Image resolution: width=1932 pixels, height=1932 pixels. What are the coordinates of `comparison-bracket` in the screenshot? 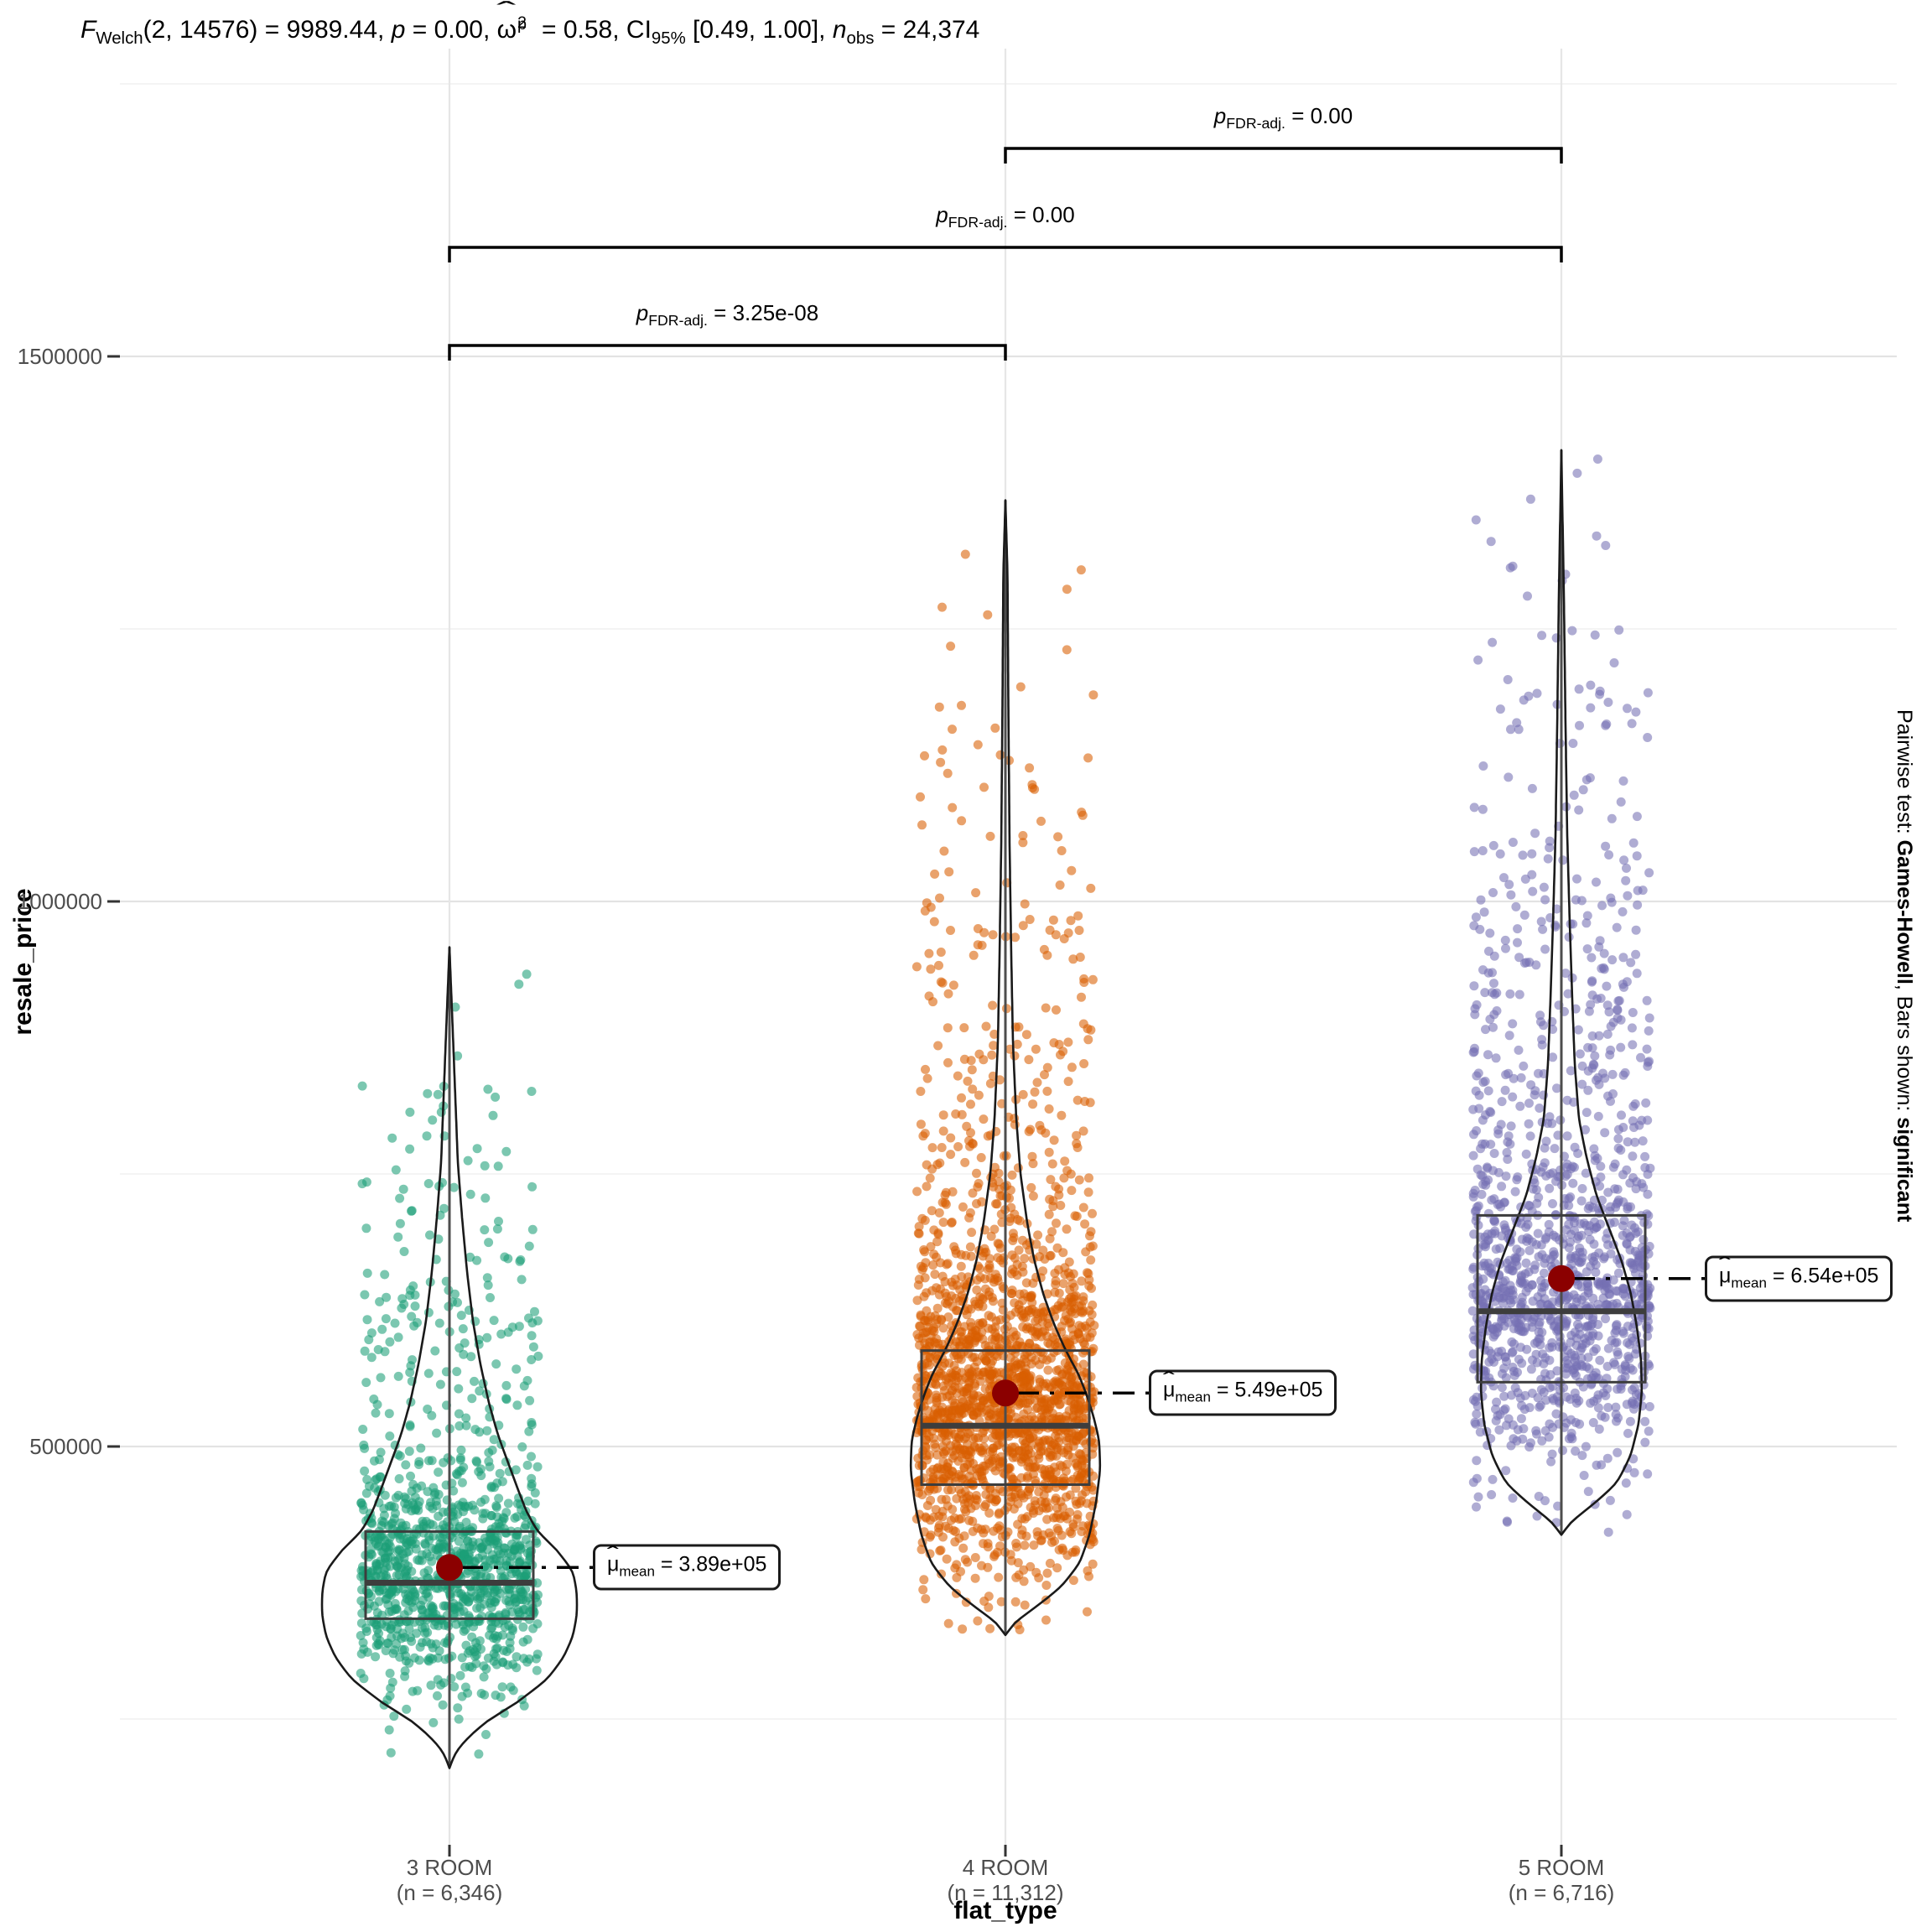 It's located at (1005, 254).